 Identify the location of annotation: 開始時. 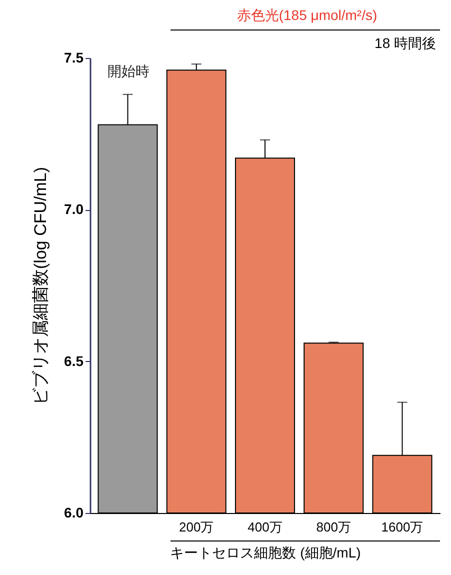
(129, 71).